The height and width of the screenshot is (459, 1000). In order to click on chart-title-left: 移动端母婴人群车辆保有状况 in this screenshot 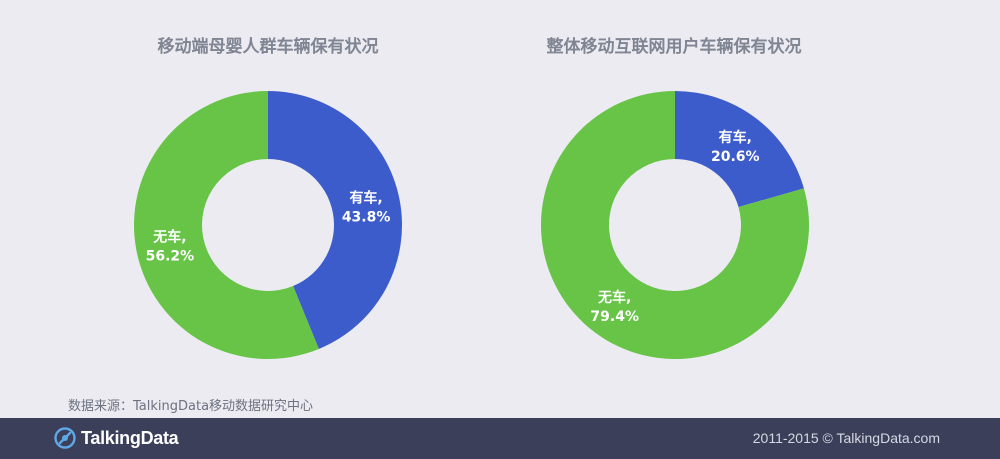, I will do `click(268, 47)`.